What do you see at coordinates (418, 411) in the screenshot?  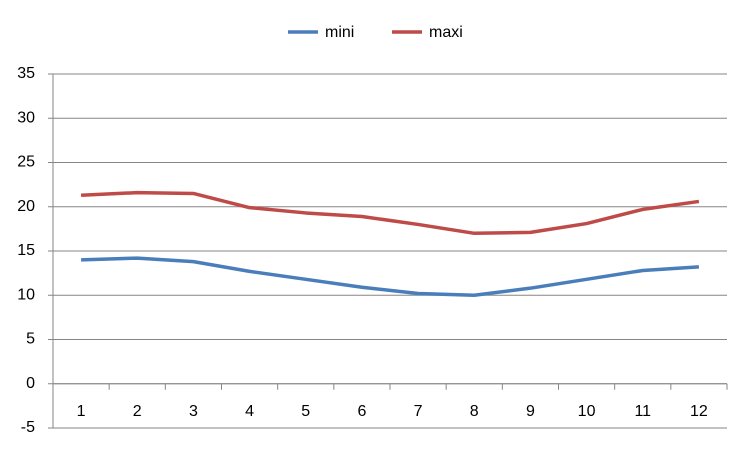 I see `x-tick-label: 7` at bounding box center [418, 411].